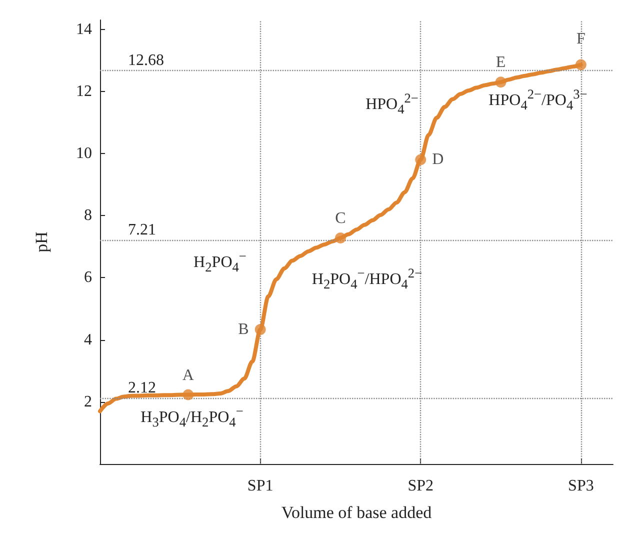 The width and height of the screenshot is (633, 538). What do you see at coordinates (243, 329) in the screenshot?
I see `data-label: B` at bounding box center [243, 329].